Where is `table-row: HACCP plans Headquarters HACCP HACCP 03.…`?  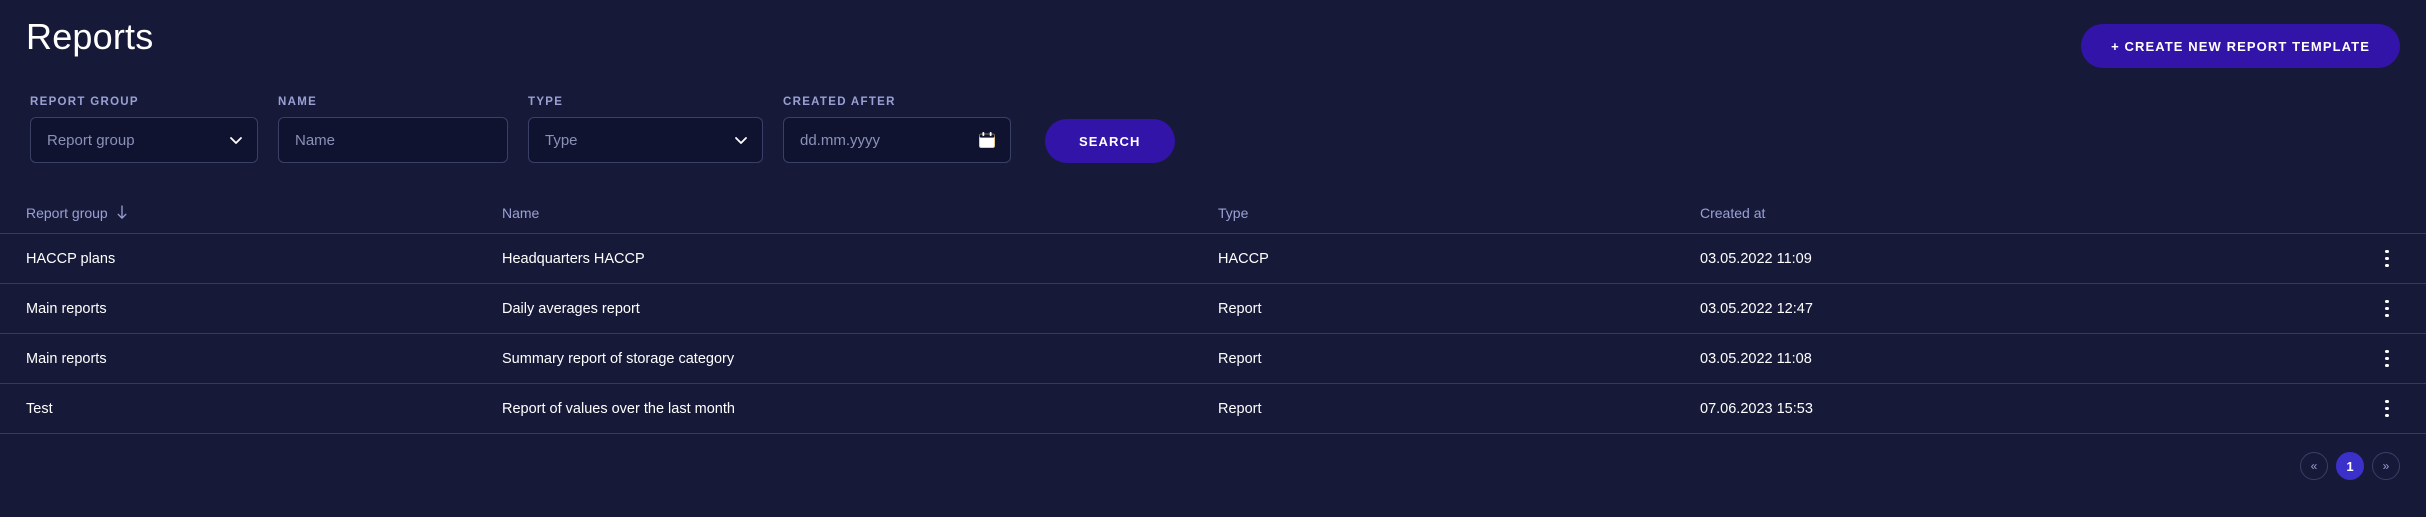 table-row: HACCP plans Headquarters HACCP HACCP 03.… is located at coordinates (1213, 259).